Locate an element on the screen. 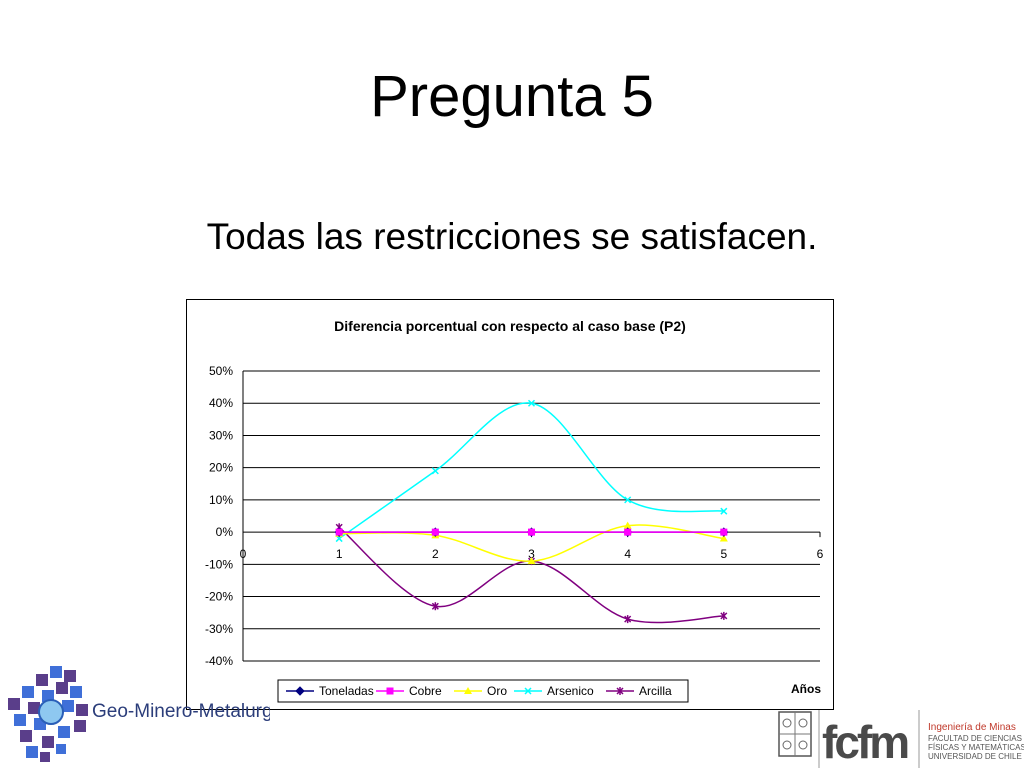 This screenshot has height=773, width=1024. university-seal-icon is located at coordinates (795, 734).